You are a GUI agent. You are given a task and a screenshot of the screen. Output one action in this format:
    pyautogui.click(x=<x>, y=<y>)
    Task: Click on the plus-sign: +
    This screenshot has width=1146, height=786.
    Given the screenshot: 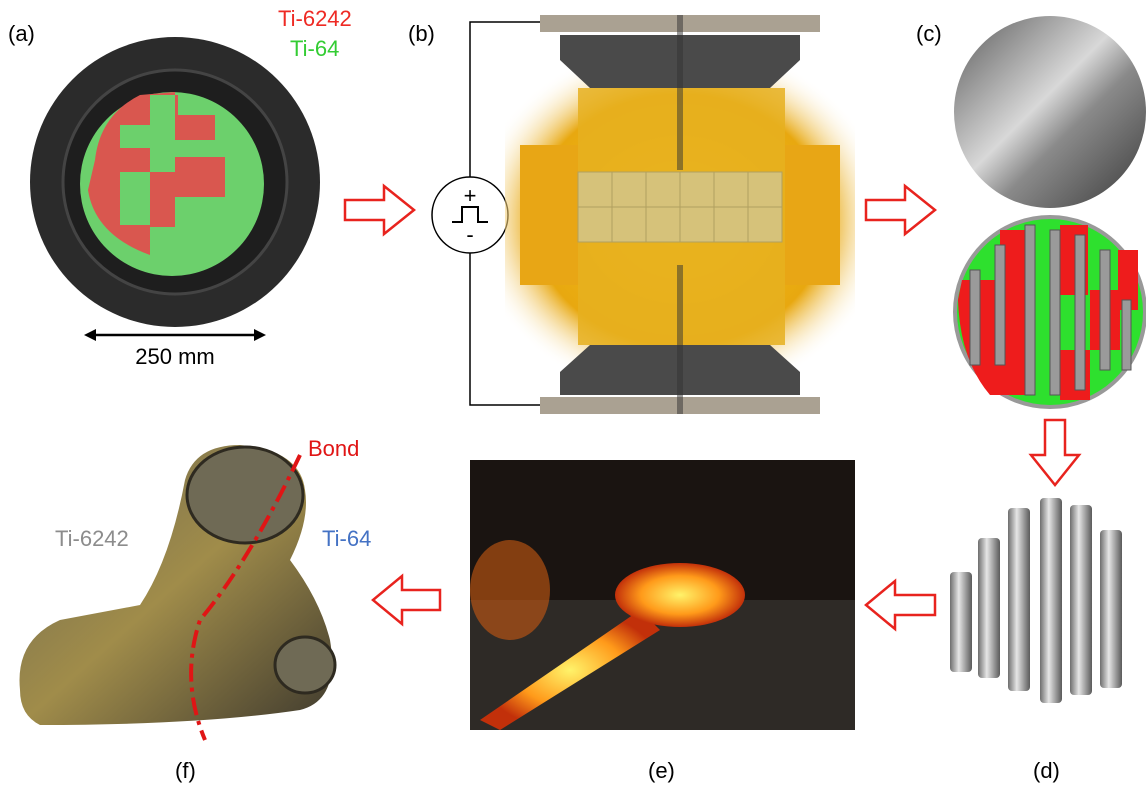 What is the action you would take?
    pyautogui.click(x=470, y=195)
    